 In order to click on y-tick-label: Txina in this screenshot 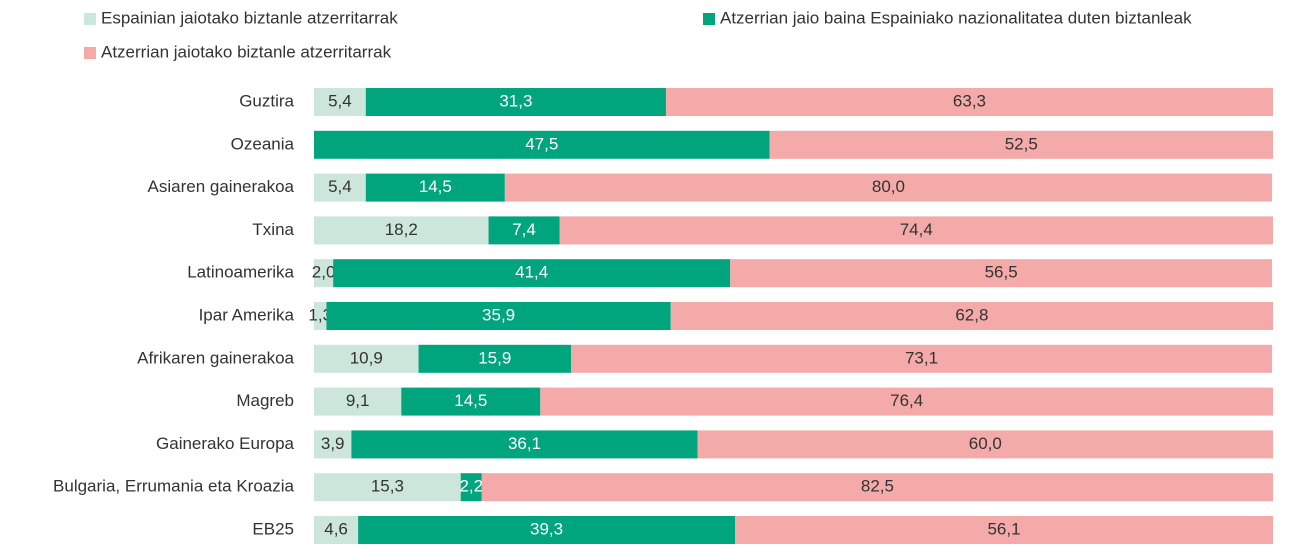, I will do `click(273, 229)`.